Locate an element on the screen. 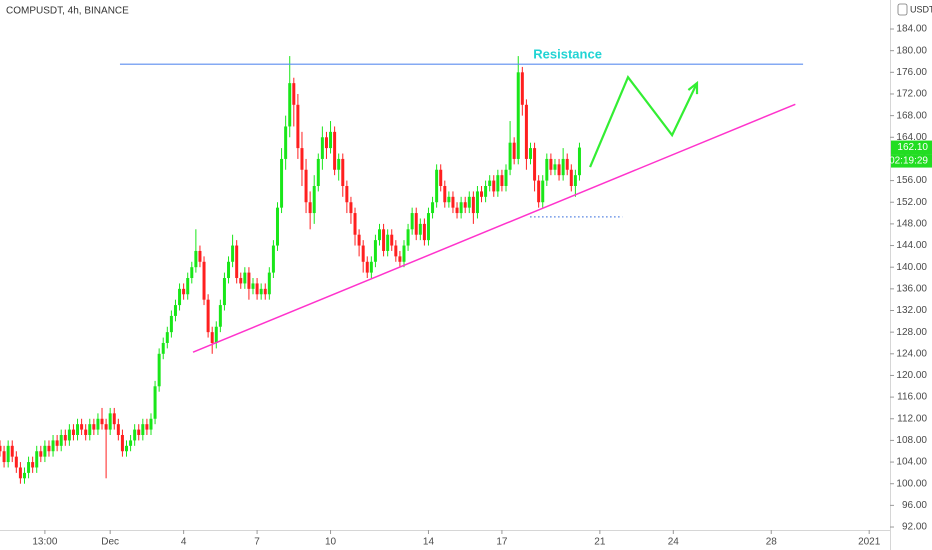 Image resolution: width=932 pixels, height=550 pixels. y-tick-label: 128.00 is located at coordinates (911, 332).